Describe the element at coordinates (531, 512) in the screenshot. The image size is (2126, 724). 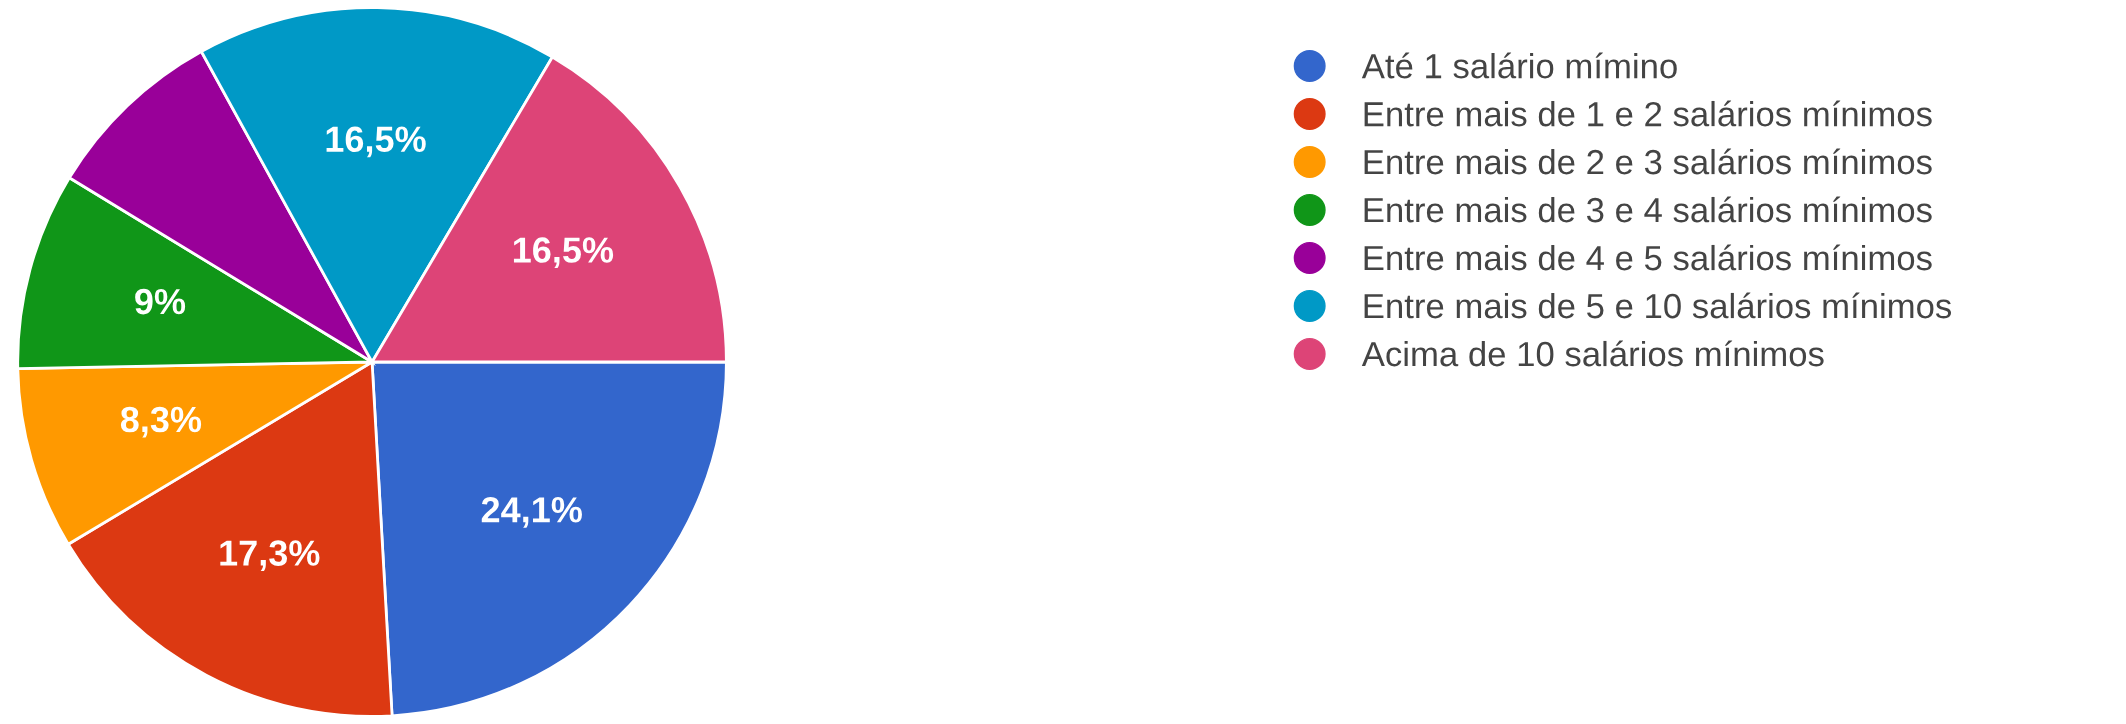
I see `data-label: 24,1%` at that location.